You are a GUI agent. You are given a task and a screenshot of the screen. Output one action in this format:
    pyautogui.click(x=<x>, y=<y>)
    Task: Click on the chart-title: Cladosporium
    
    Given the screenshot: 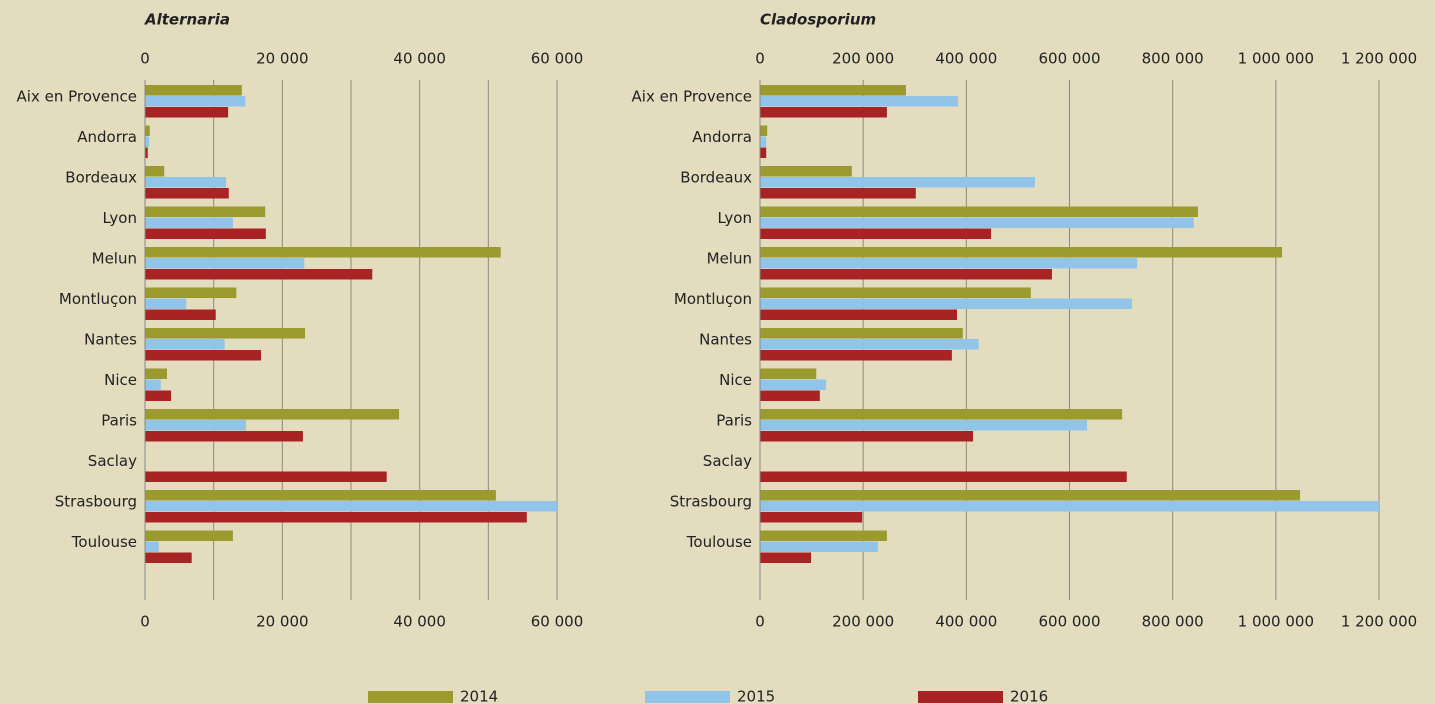 What is the action you would take?
    pyautogui.click(x=818, y=20)
    